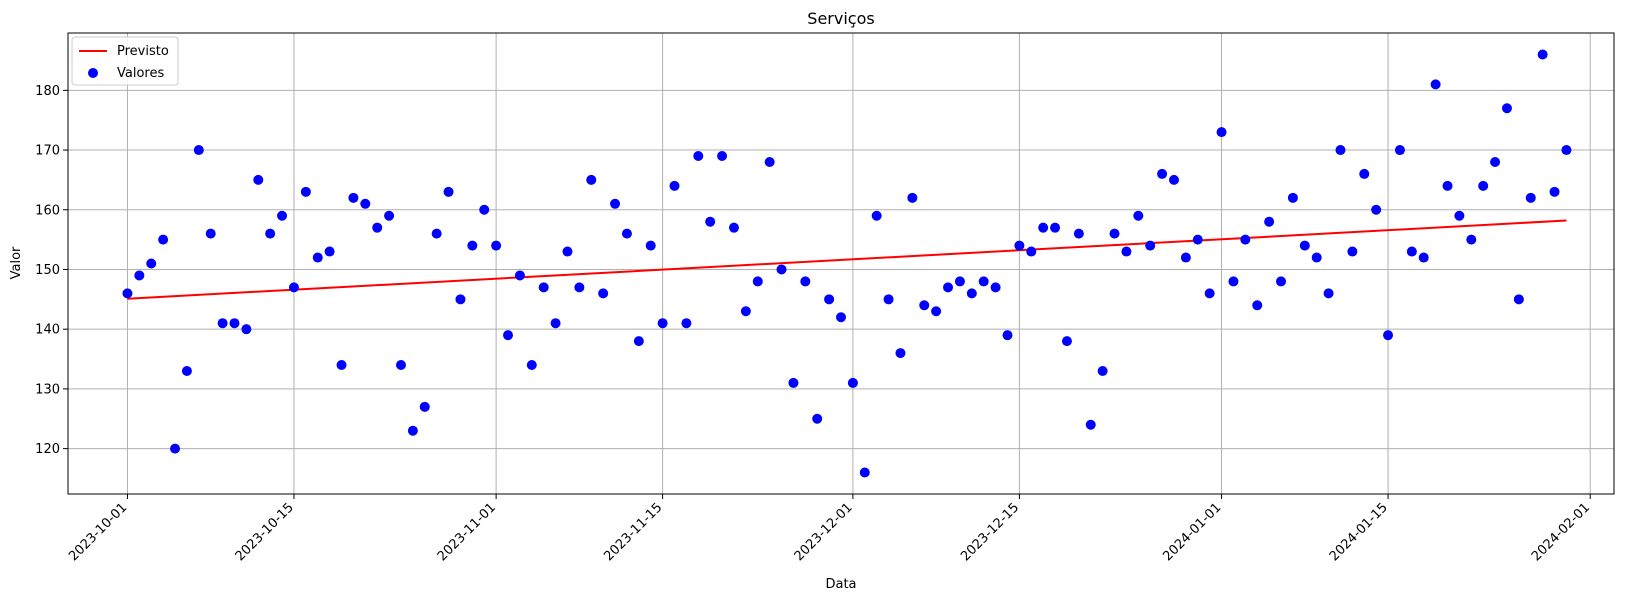  Describe the element at coordinates (47, 270) in the screenshot. I see `y-tick-label: 150` at that location.